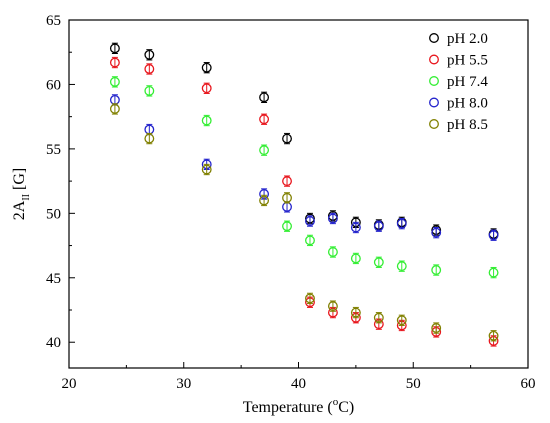 The height and width of the screenshot is (423, 550). What do you see at coordinates (467, 104) in the screenshot?
I see `legend-label: pH 8.0` at bounding box center [467, 104].